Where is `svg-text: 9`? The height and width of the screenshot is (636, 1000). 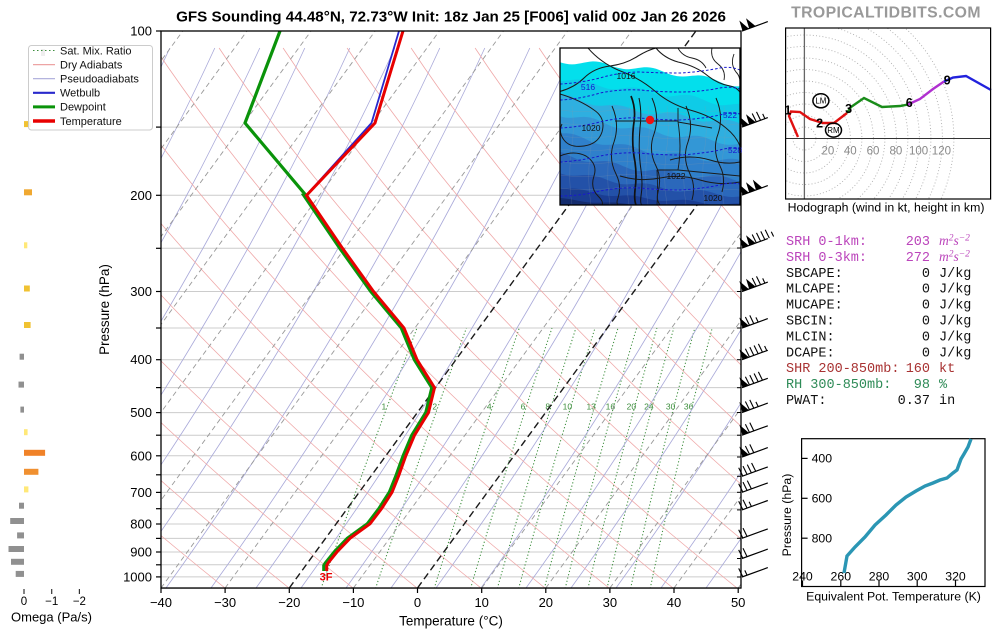 svg-text: 9 is located at coordinates (947, 80).